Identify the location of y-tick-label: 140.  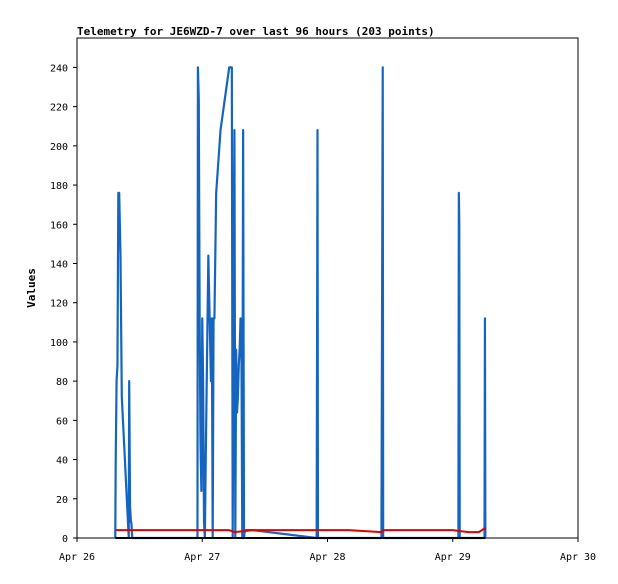
(59, 264).